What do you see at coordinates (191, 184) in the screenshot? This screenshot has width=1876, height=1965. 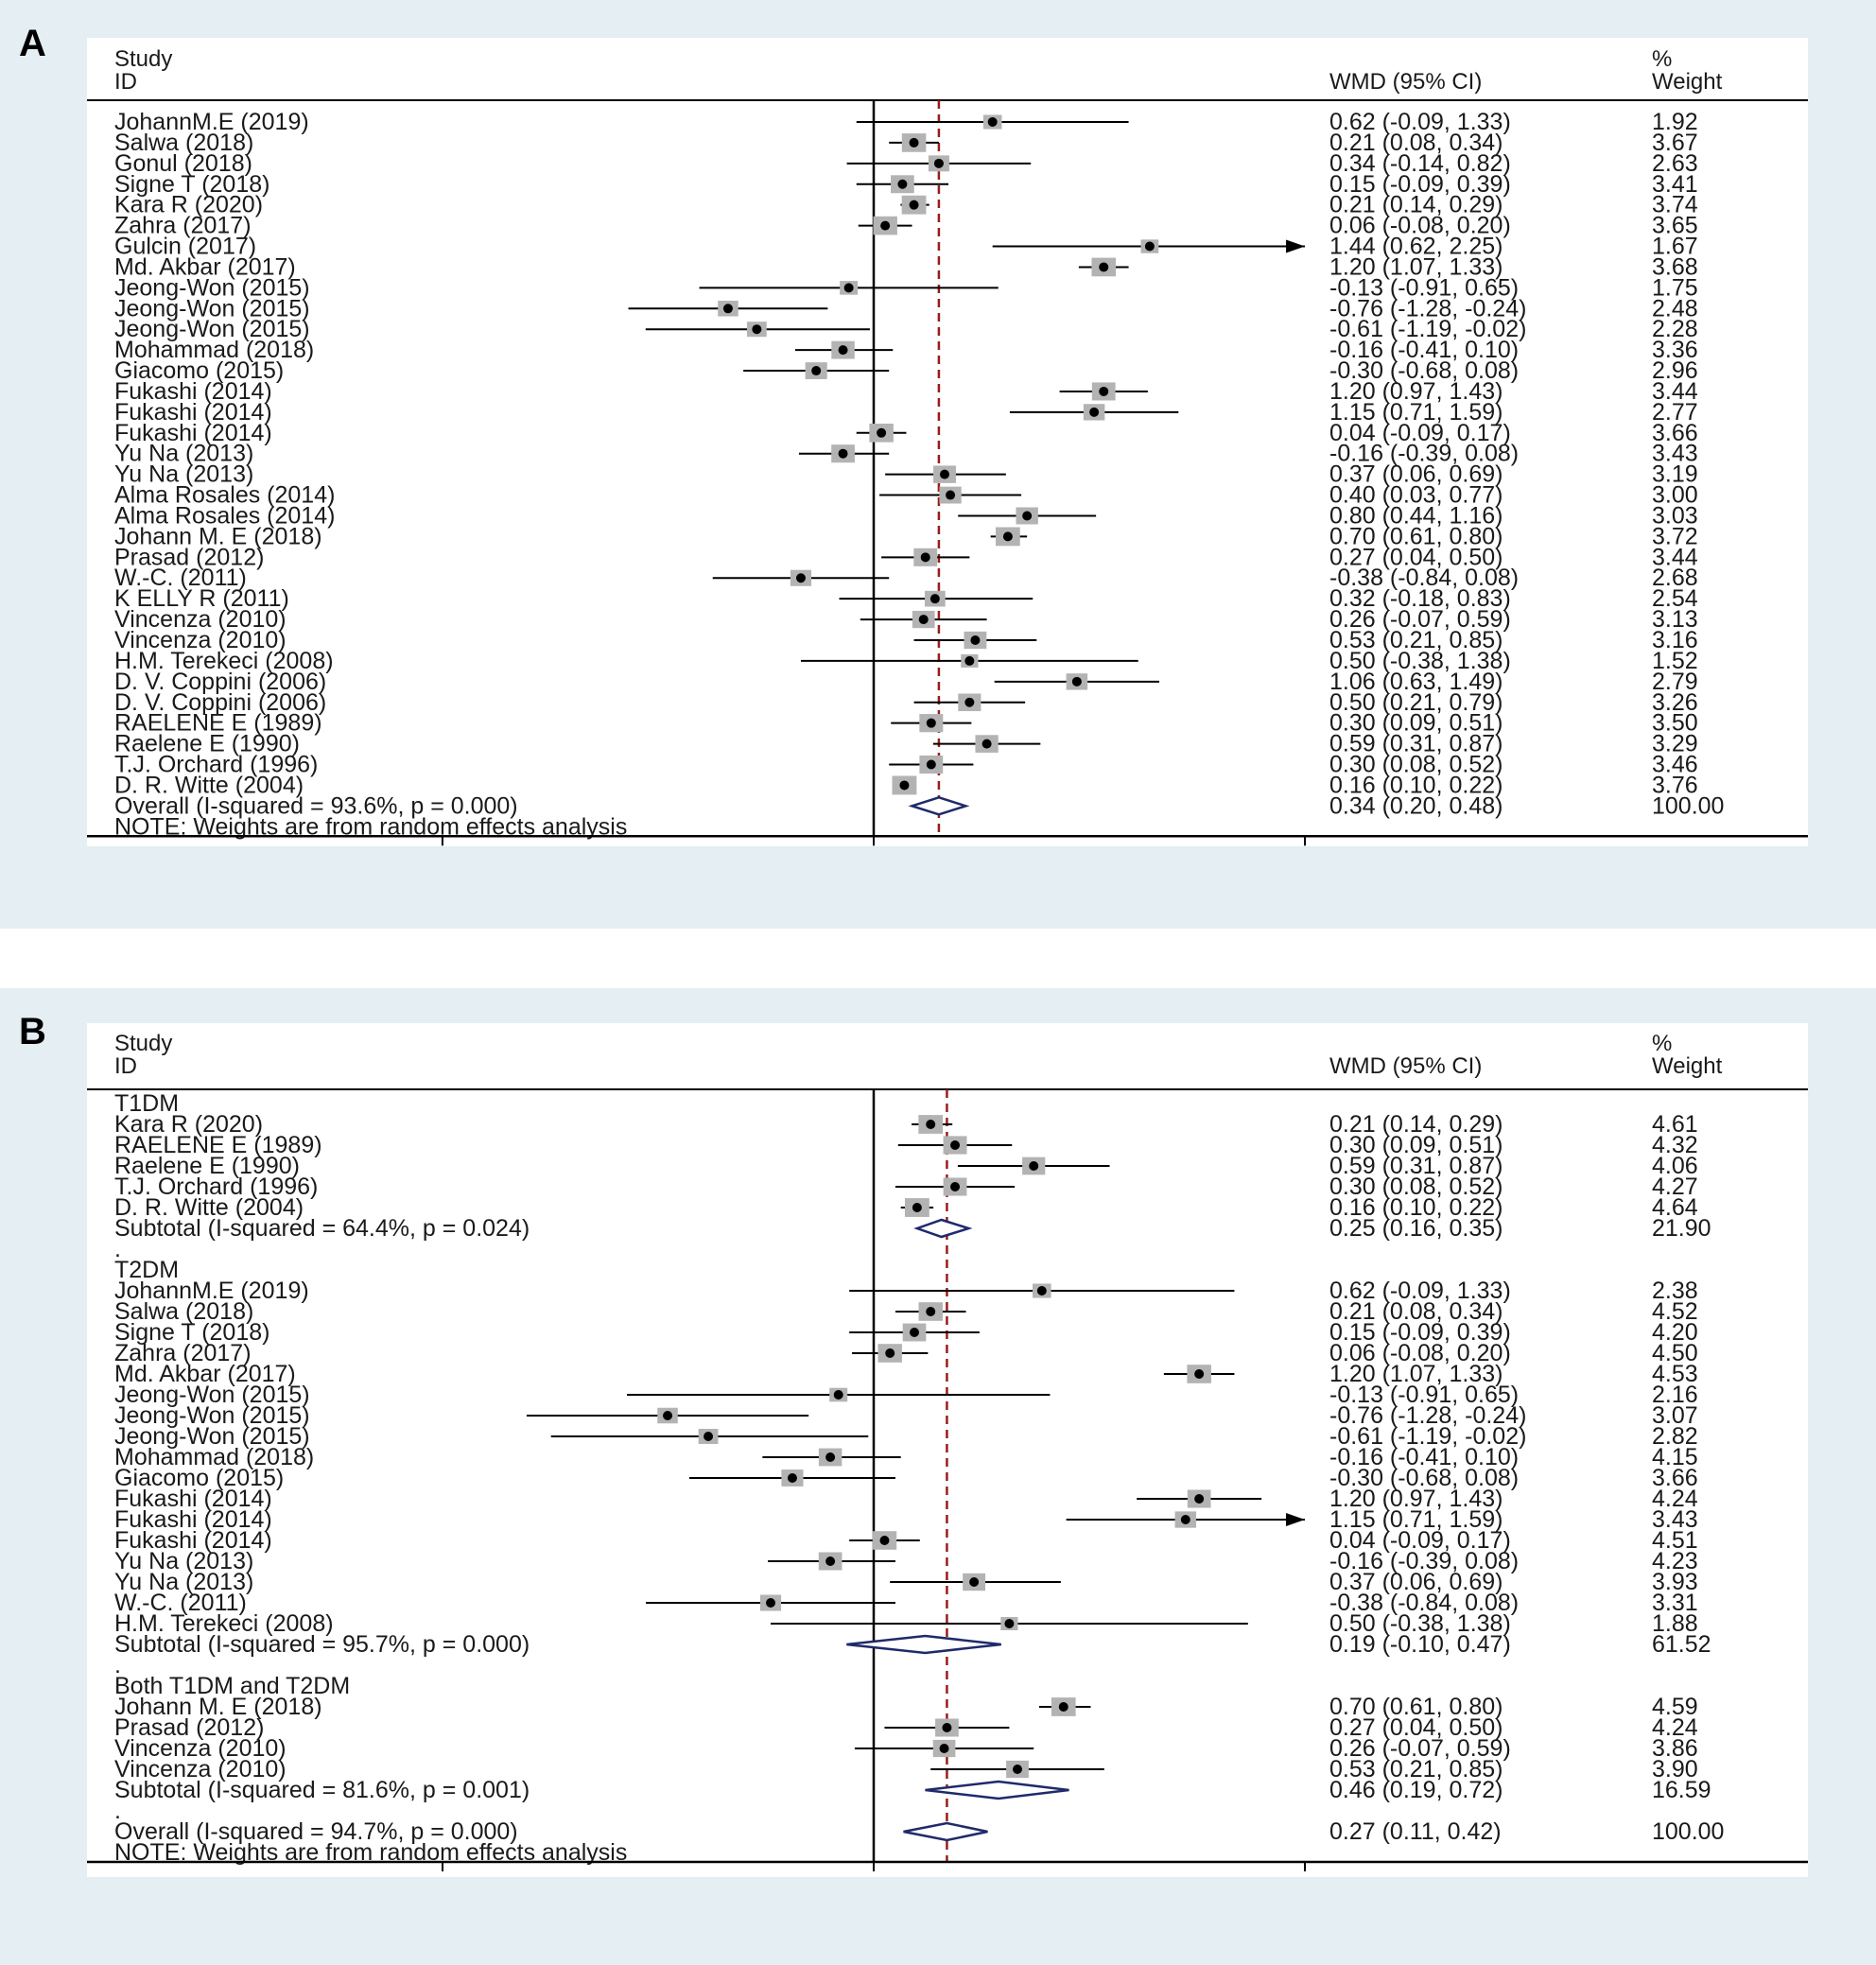 I see `study-label: Signe T (2018)` at bounding box center [191, 184].